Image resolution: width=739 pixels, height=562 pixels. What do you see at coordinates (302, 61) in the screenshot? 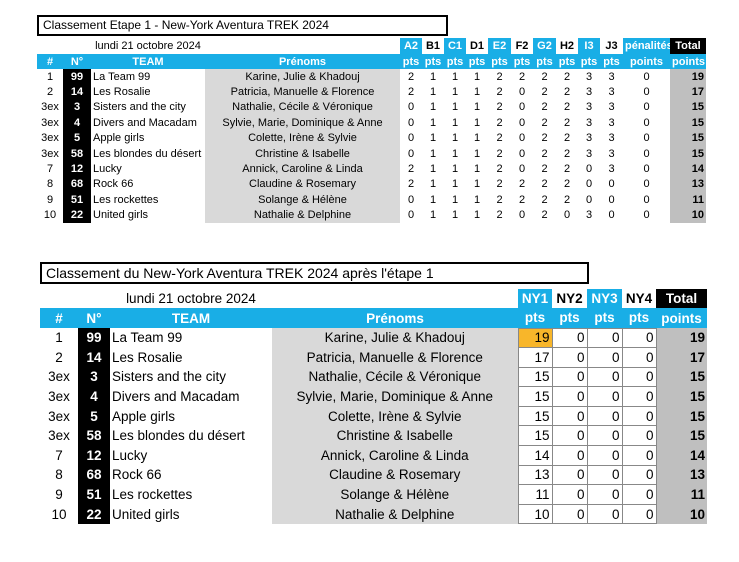
I see `sub-header: Prénoms` at bounding box center [302, 61].